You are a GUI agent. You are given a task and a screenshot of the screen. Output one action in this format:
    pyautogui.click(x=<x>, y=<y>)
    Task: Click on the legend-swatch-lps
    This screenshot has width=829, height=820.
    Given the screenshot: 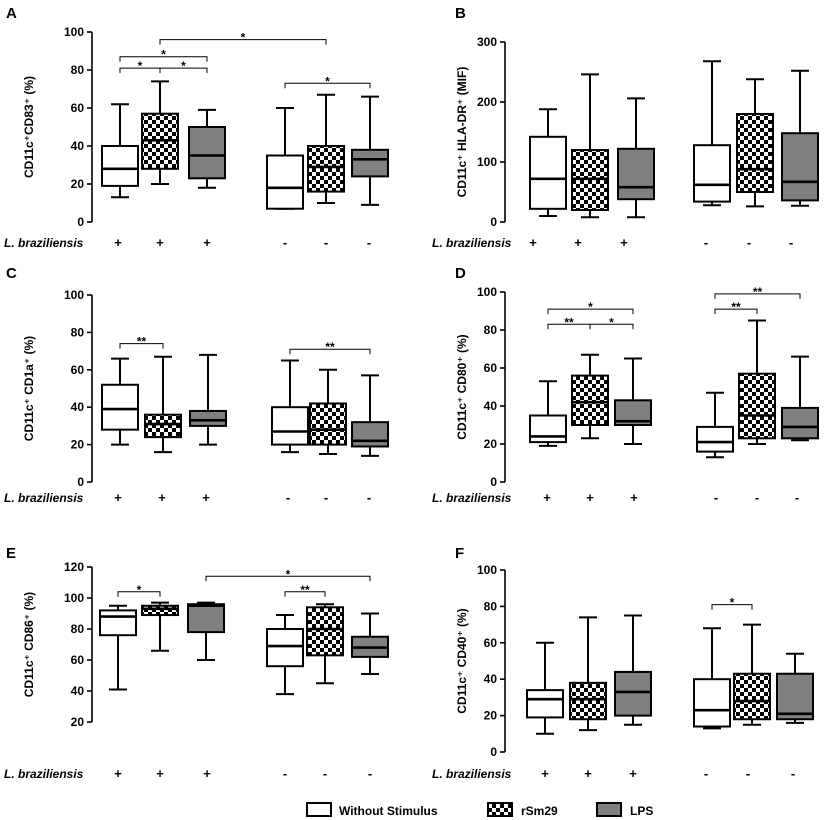 What is the action you would take?
    pyautogui.click(x=609, y=809)
    